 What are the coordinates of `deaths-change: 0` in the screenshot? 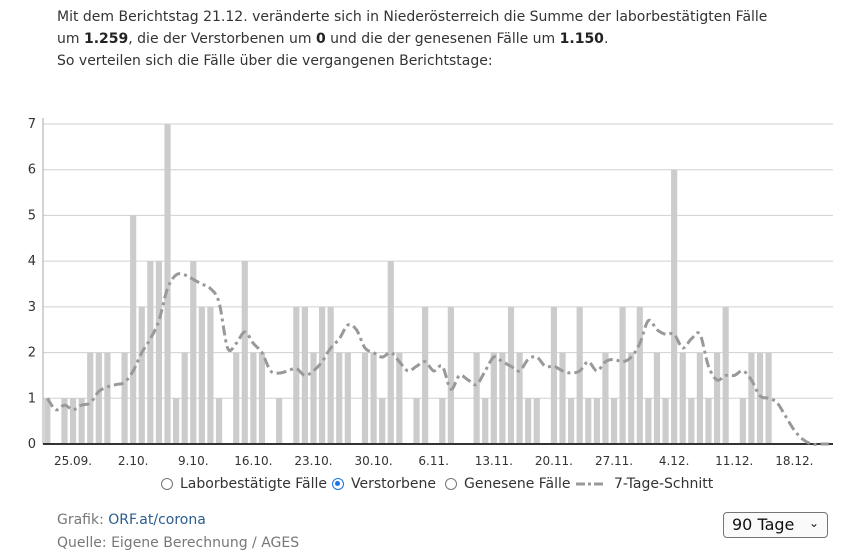 It's located at (320, 39).